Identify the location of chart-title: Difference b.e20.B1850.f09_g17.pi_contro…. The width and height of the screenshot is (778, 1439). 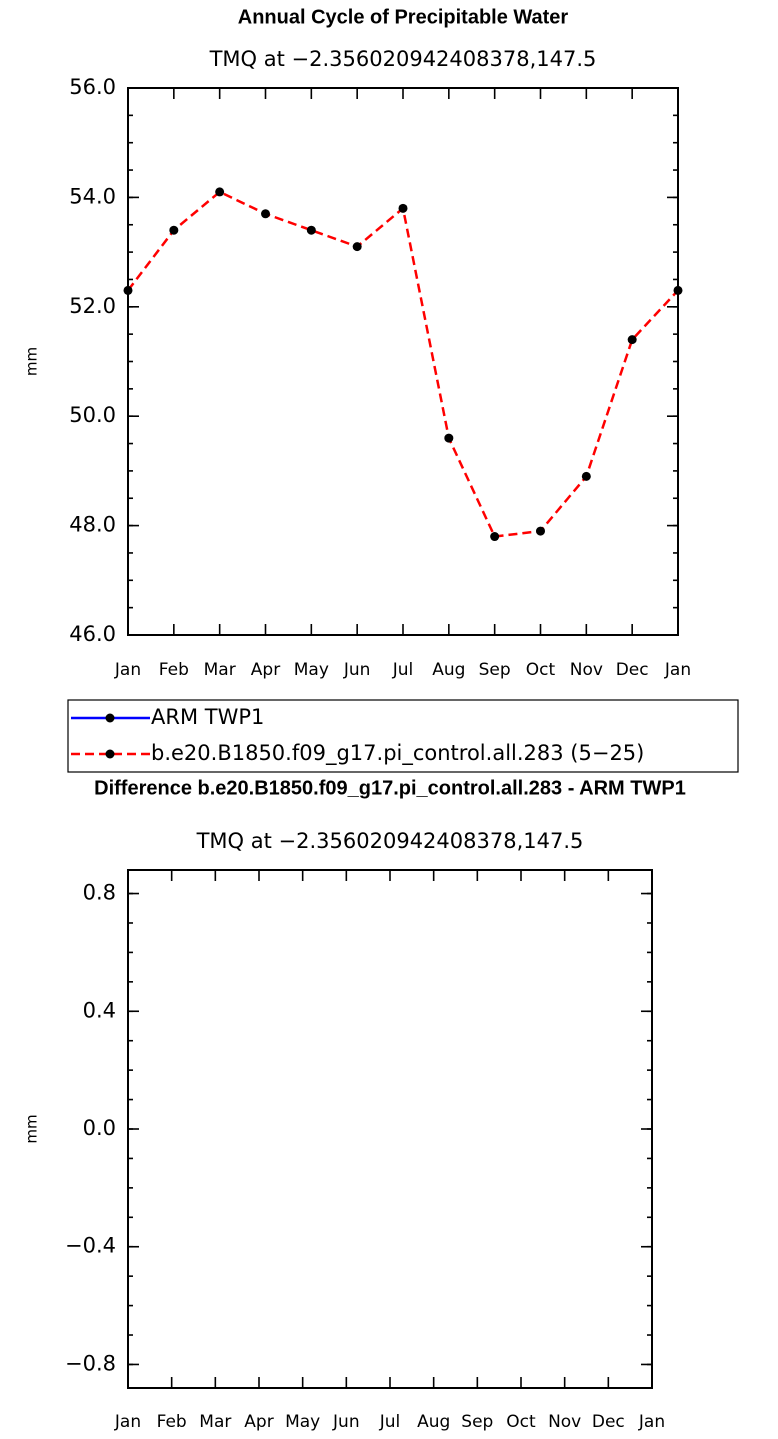
(390, 788).